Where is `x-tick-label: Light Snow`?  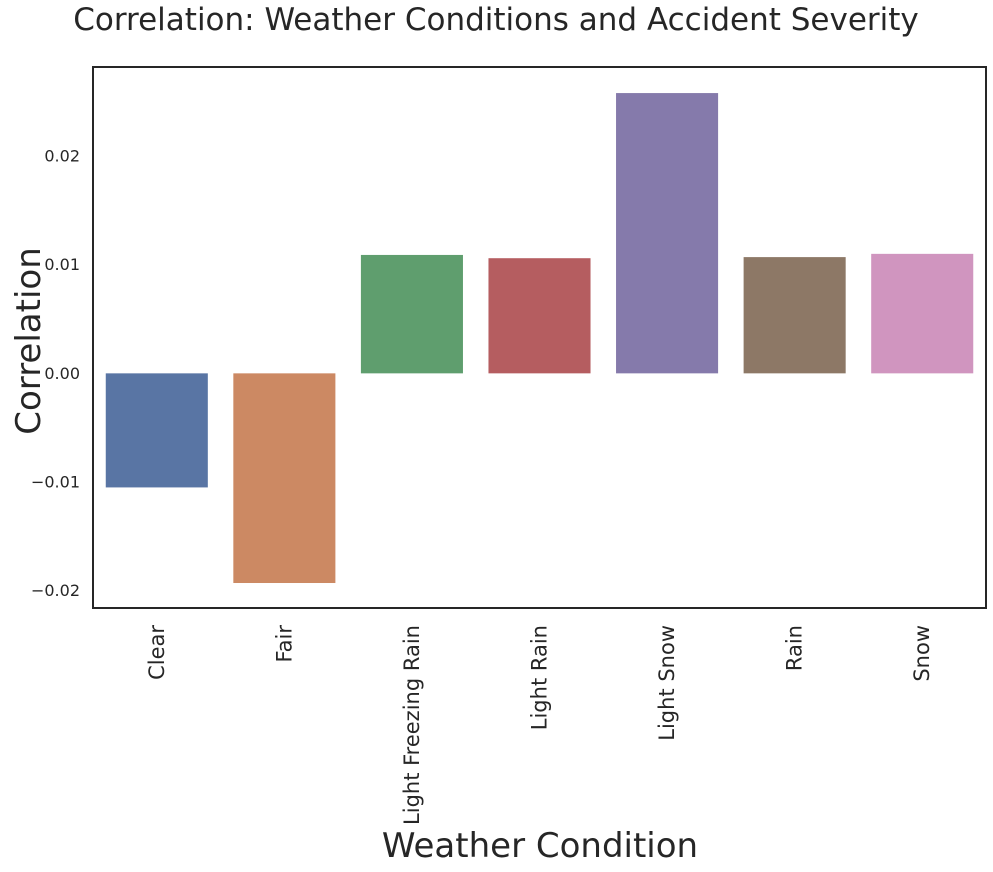 x-tick-label: Light Snow is located at coordinates (667, 683).